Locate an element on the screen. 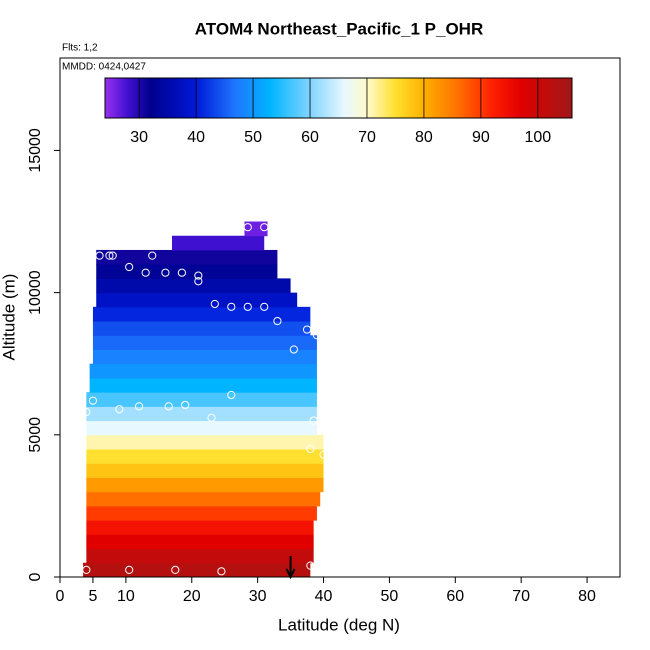 The width and height of the screenshot is (650, 650). x-tick-label: 20 is located at coordinates (192, 596).